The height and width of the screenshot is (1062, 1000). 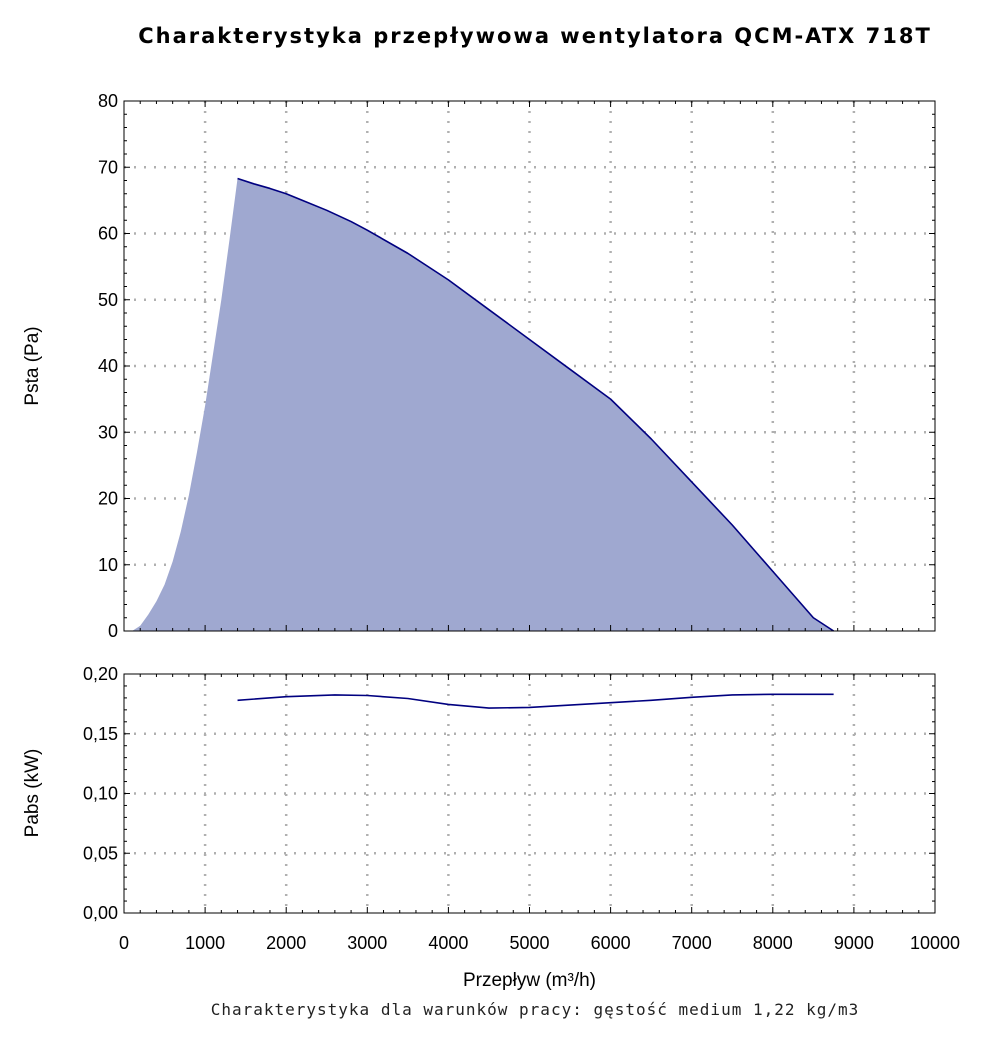 I want to click on x-tick-label: 3000, so click(x=367, y=943).